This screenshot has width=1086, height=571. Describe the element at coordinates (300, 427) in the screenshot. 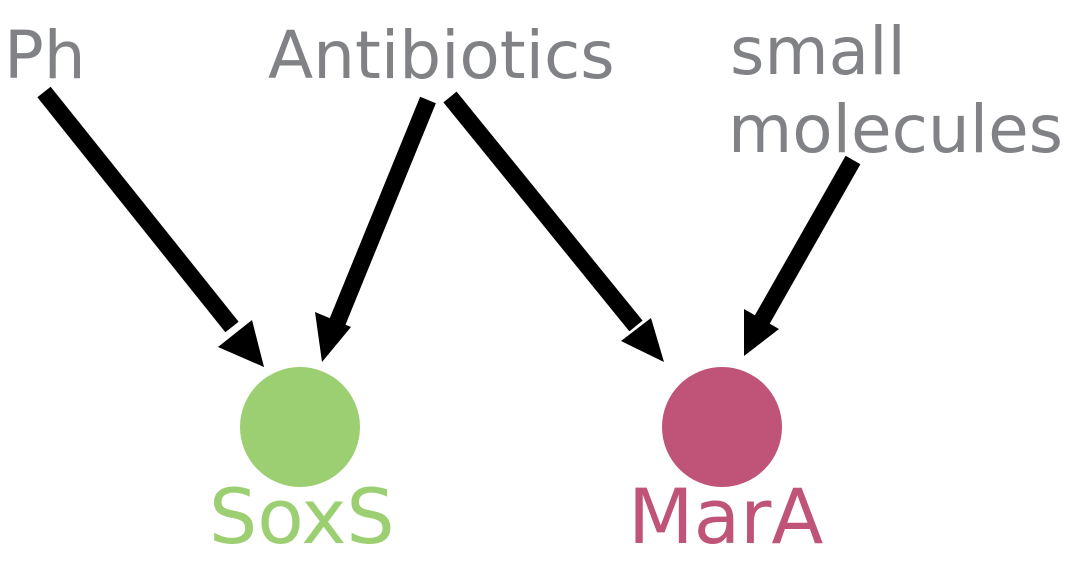

I see `soxs-node` at that location.